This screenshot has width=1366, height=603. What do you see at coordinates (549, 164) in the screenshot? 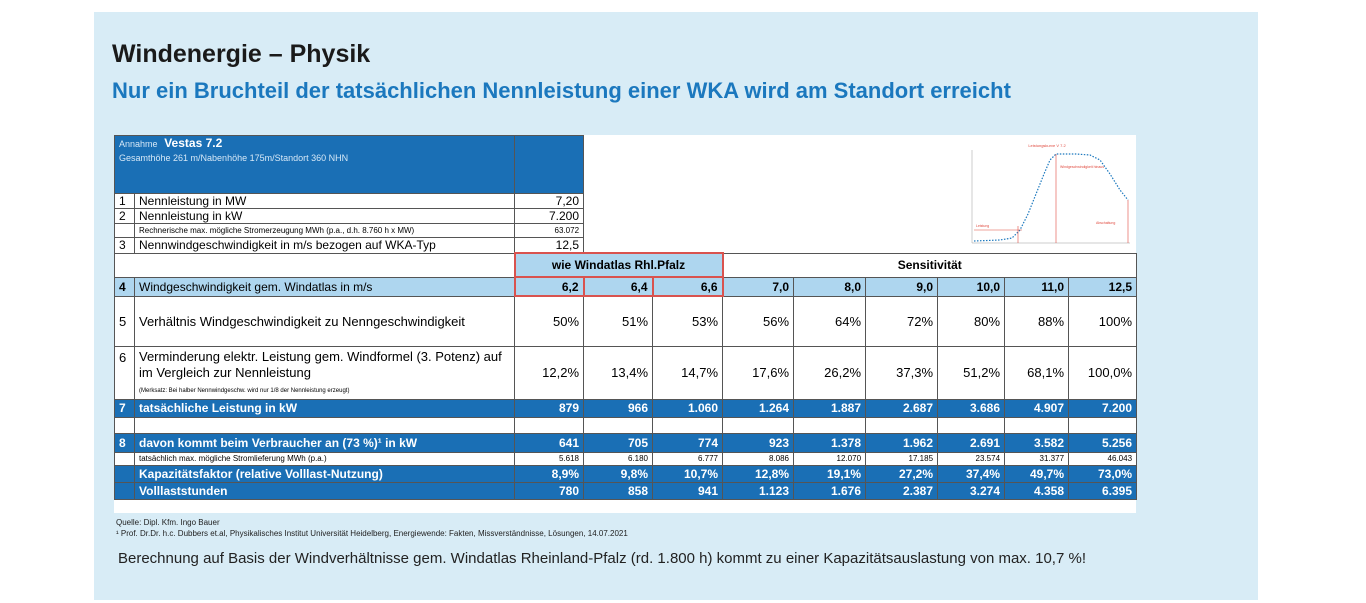
I see `header-blue-cell` at bounding box center [549, 164].